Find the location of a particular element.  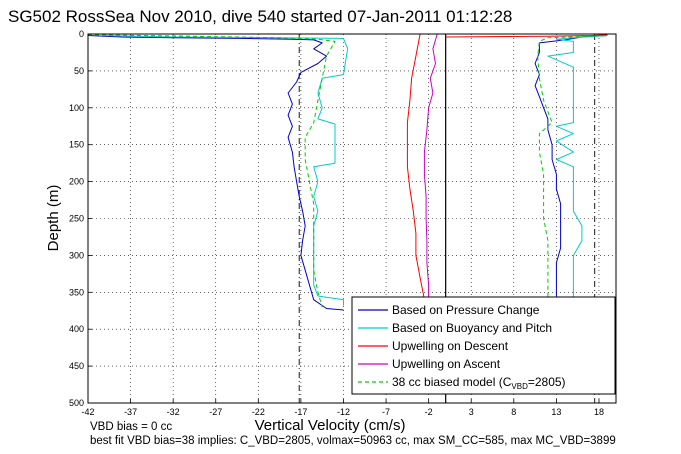

x-tick-labels: -42 -37 -32 -27 -22 -17 -12 -7 -2 3 8 13 18 is located at coordinates (342, 412).